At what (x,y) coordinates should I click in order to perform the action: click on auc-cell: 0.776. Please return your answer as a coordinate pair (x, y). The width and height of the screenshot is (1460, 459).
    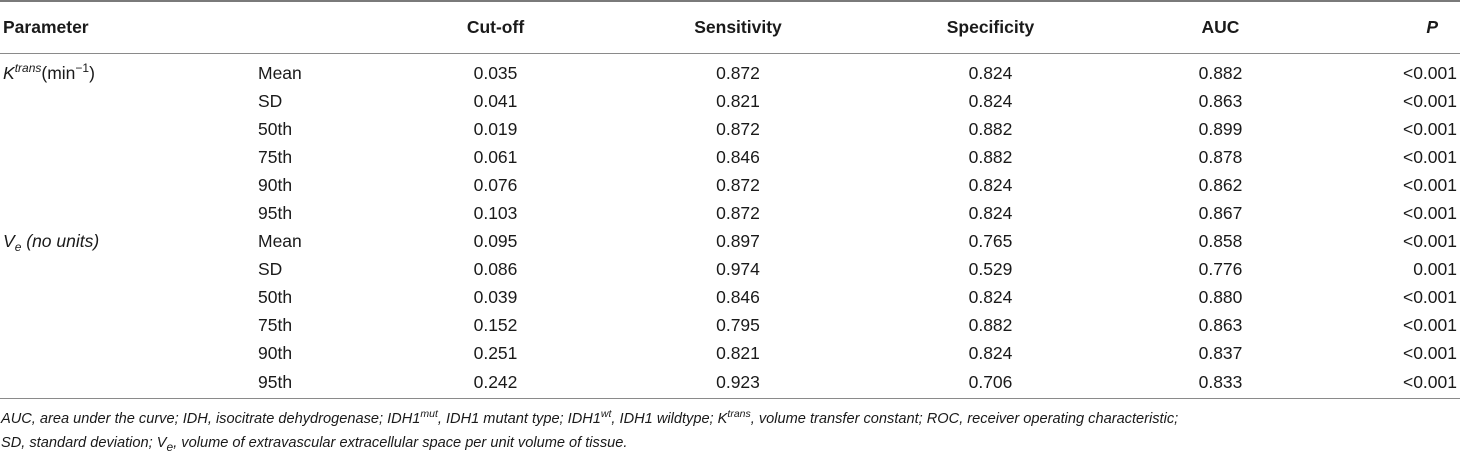
    Looking at the image, I should click on (1220, 269).